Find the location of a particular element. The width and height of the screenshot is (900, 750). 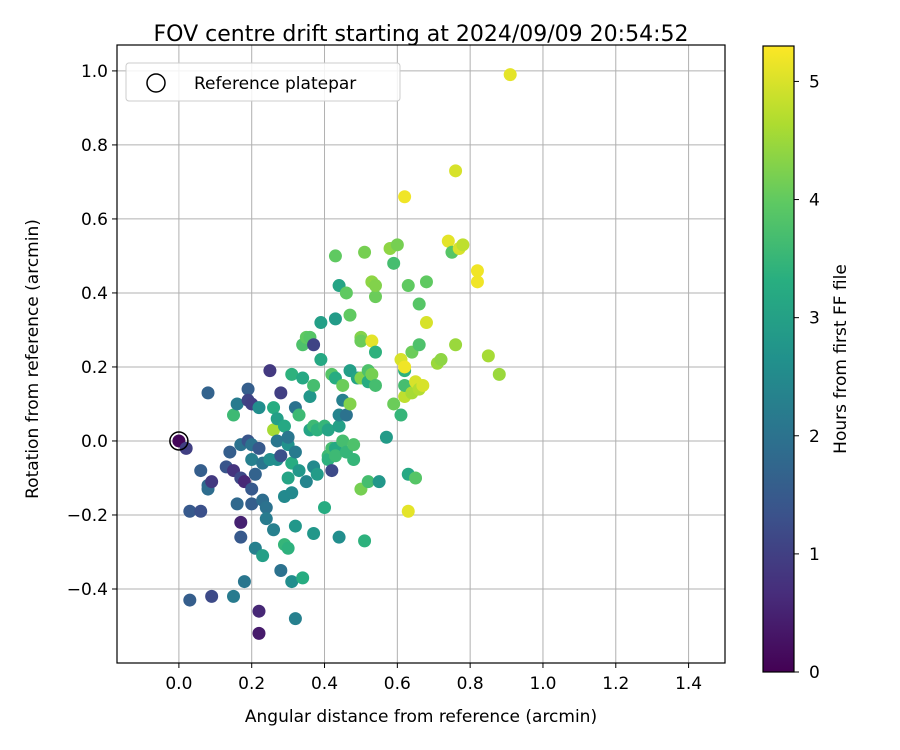

colorbar-tick-label: 0 is located at coordinates (814, 673).